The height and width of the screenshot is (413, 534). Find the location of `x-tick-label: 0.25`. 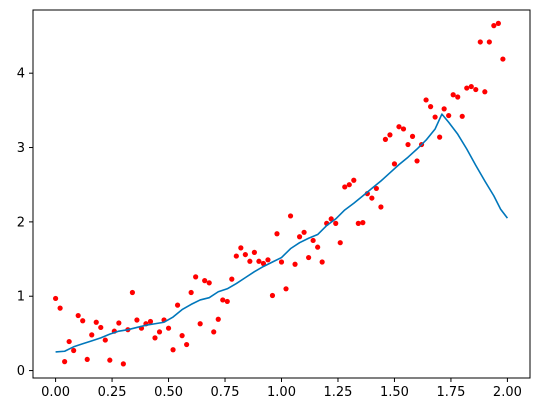

x-tick-label: 0.25 is located at coordinates (112, 392).